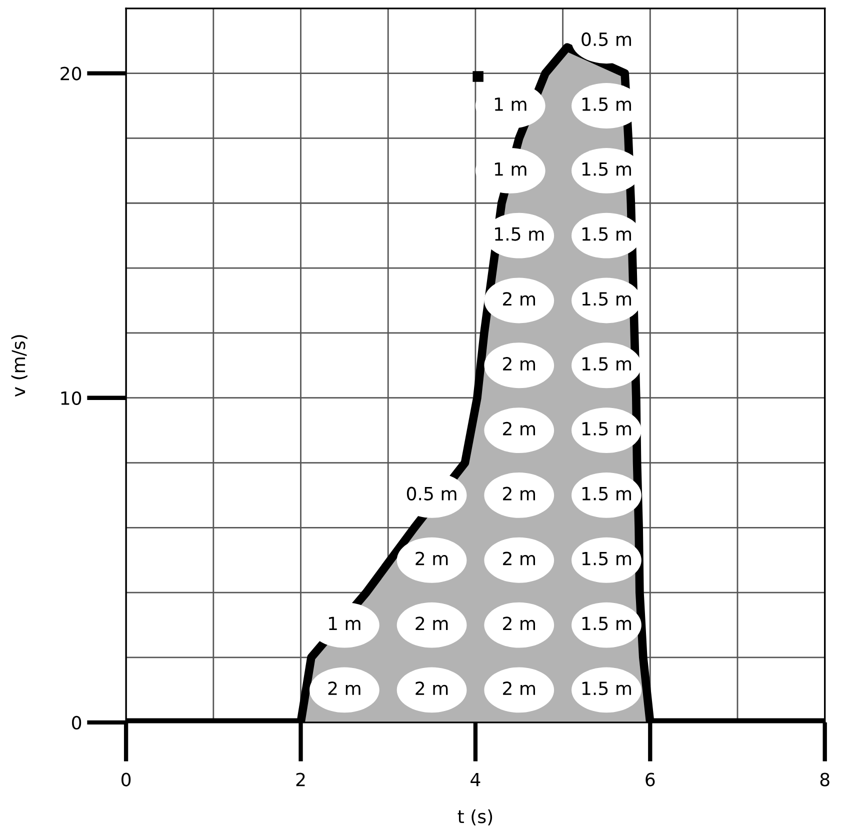 This screenshot has width=846, height=840. Describe the element at coordinates (475, 817) in the screenshot. I see `x-axis-title: t (s)` at that location.